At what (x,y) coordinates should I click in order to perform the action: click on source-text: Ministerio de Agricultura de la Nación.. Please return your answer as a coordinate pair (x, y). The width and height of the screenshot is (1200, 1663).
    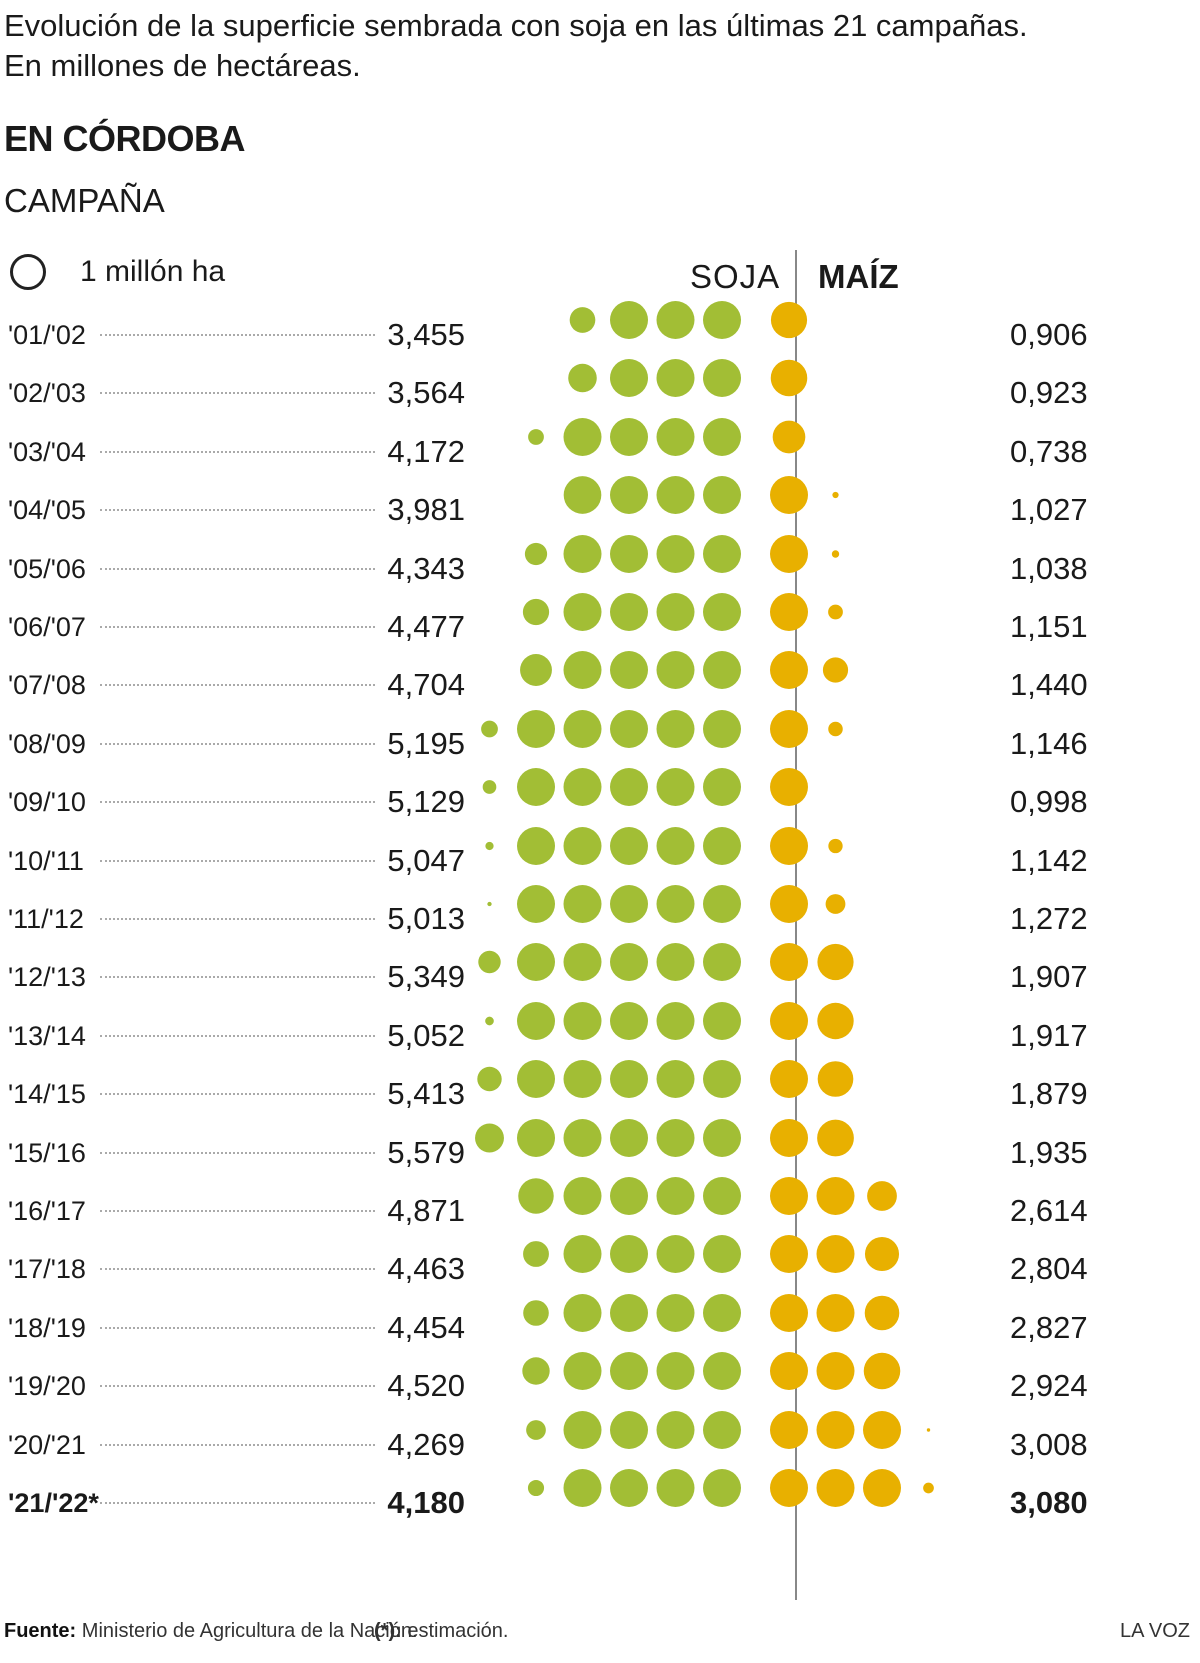
    Looking at the image, I should click on (249, 1631).